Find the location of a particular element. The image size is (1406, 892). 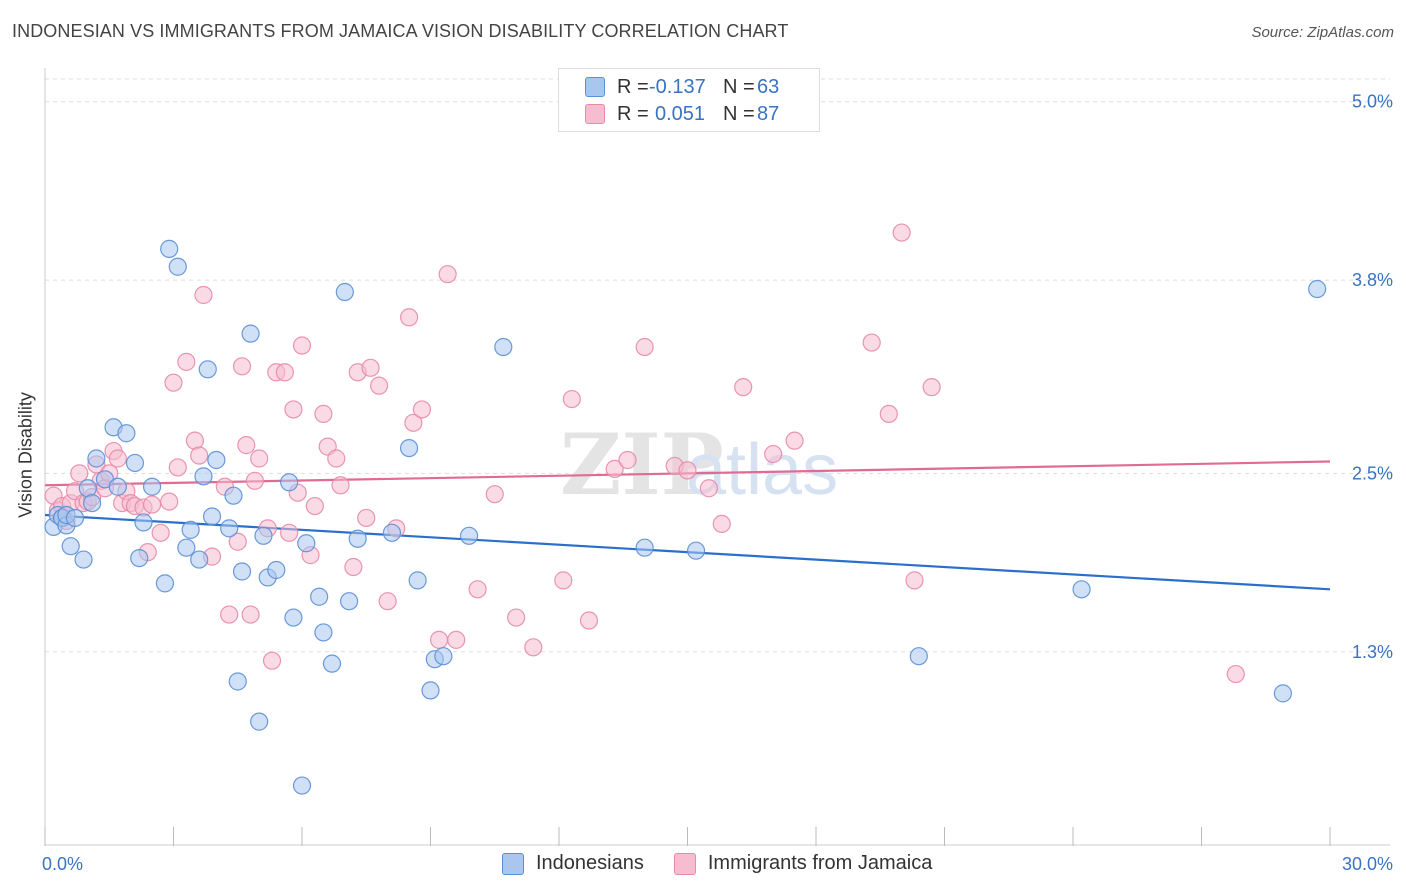

legend-n-label: N = is located at coordinates (739, 86).